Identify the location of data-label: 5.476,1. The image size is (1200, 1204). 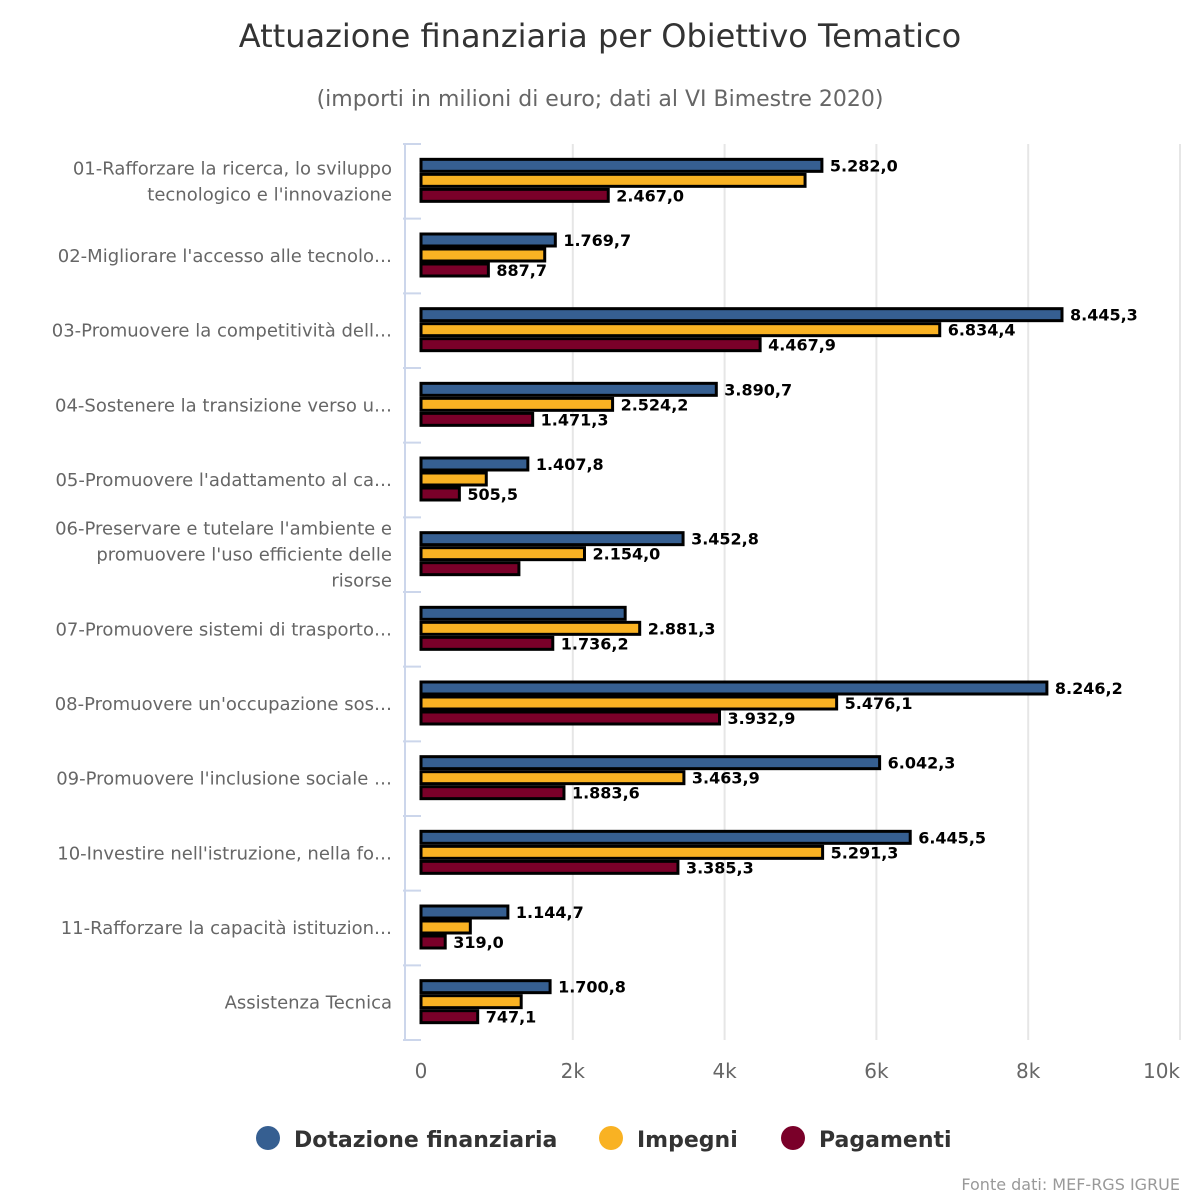
(879, 703).